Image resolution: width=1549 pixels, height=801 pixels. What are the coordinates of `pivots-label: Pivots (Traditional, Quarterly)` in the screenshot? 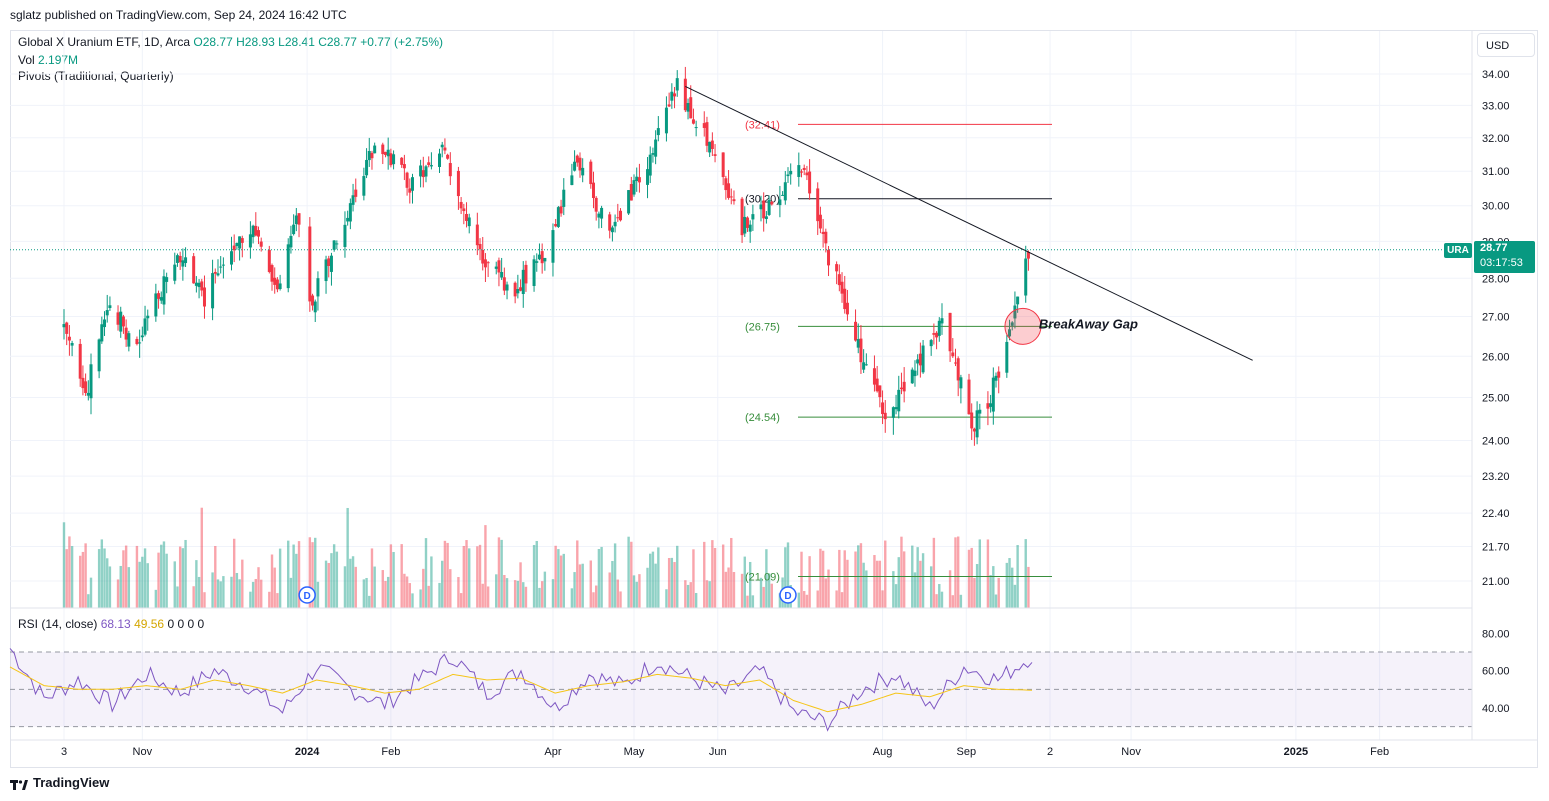 It's located at (96, 76).